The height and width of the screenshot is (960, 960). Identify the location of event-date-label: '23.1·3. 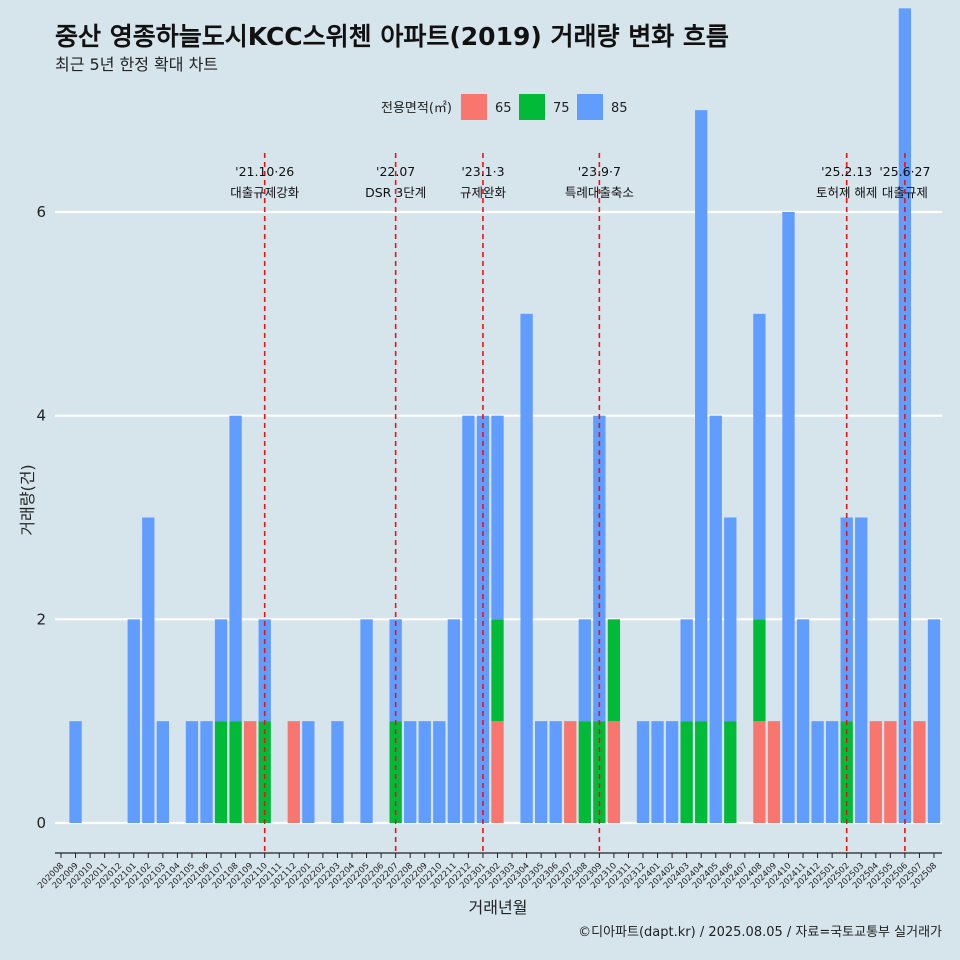
(482, 171).